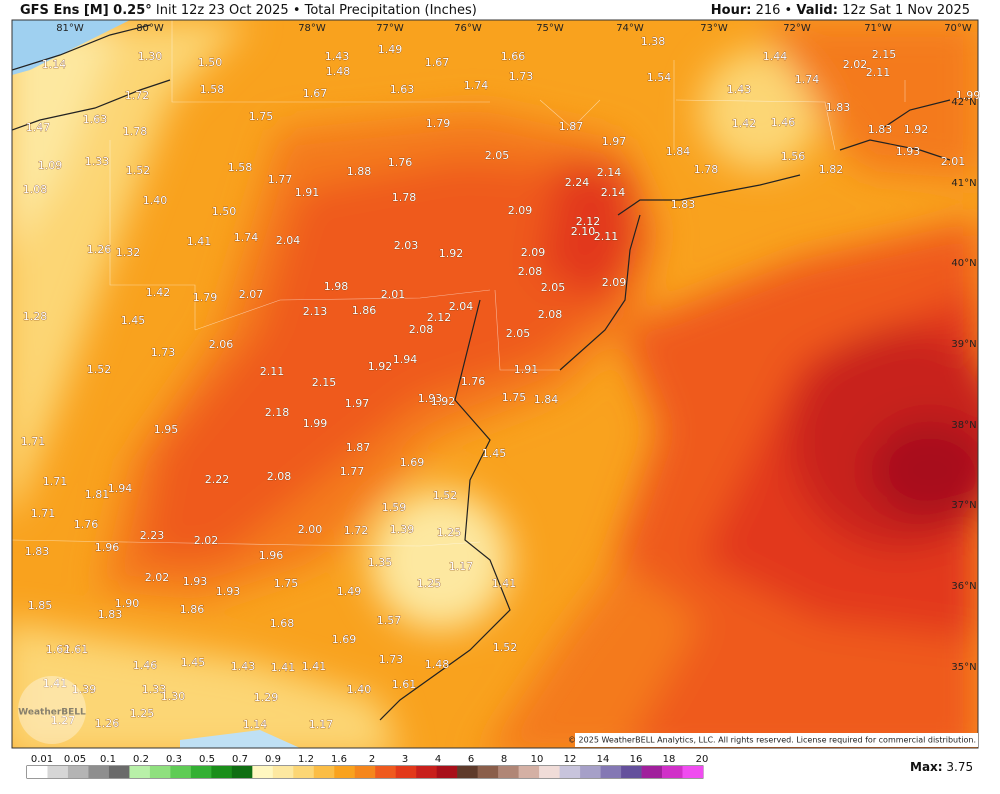 This screenshot has height=794, width=1000. Describe the element at coordinates (400, 162) in the screenshot. I see `precip-value: 1.76` at that location.